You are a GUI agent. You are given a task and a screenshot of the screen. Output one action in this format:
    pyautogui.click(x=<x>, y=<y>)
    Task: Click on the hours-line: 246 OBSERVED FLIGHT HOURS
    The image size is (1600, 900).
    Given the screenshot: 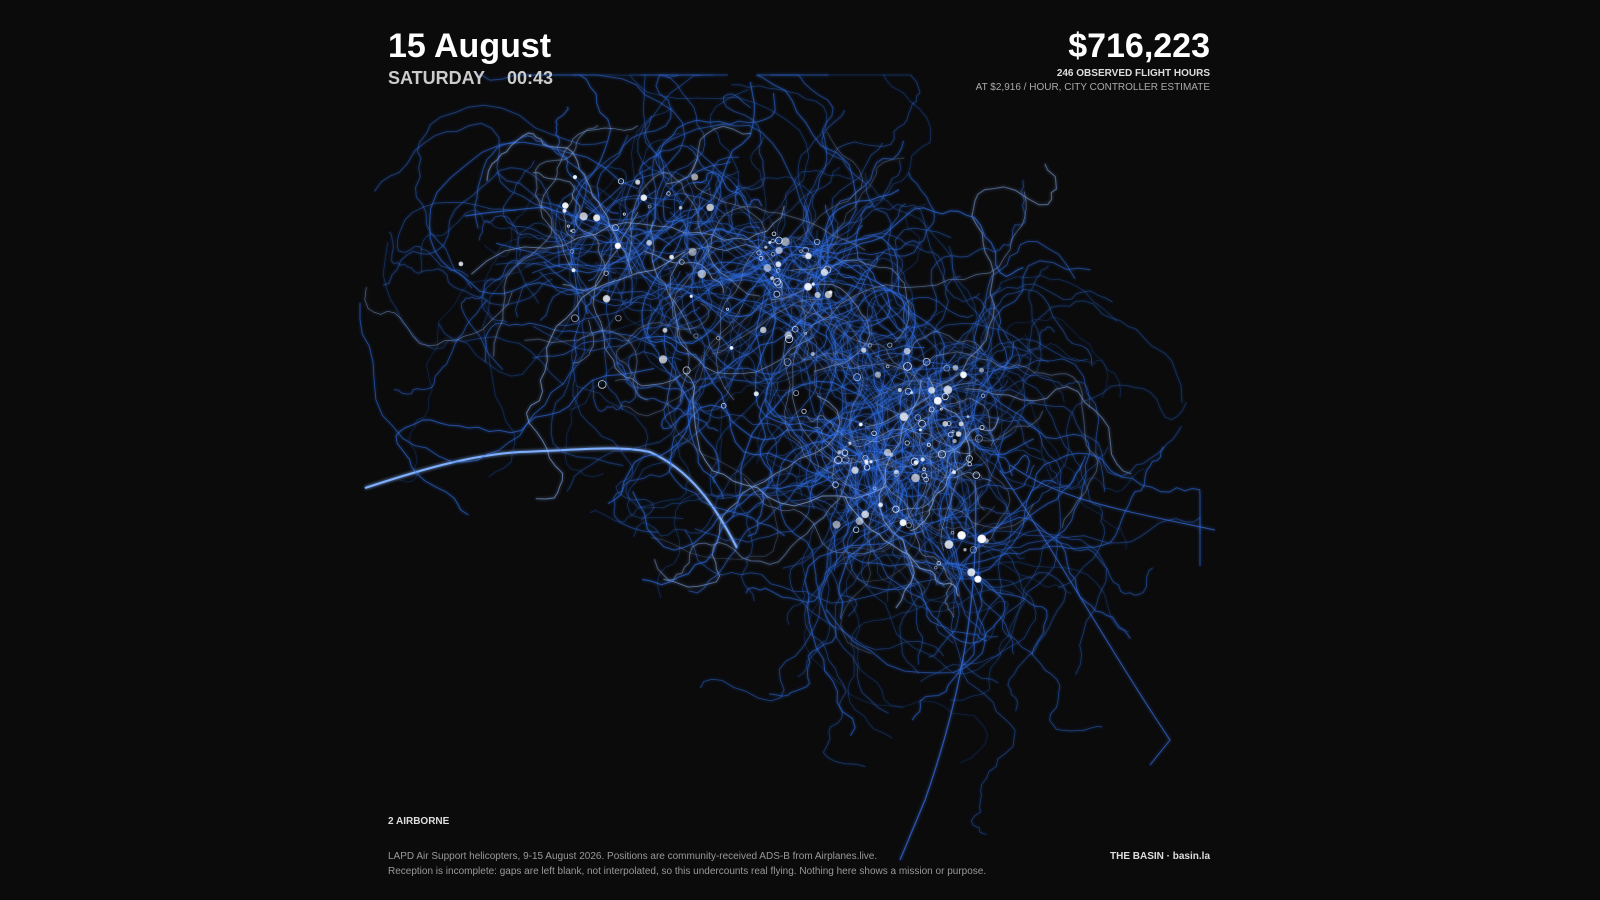 What is the action you would take?
    pyautogui.click(x=1134, y=73)
    